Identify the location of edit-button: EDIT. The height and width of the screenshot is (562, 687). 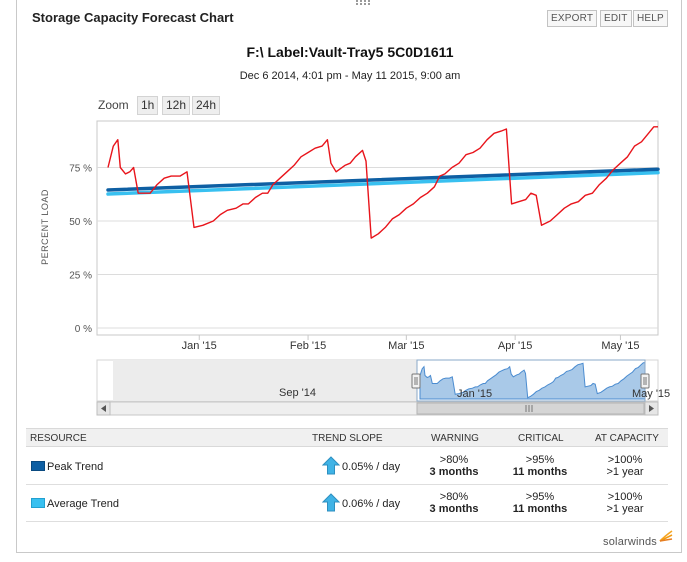
(616, 18).